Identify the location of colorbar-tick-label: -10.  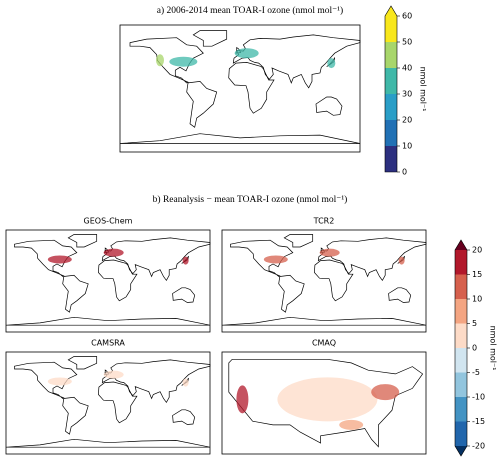
(478, 397).